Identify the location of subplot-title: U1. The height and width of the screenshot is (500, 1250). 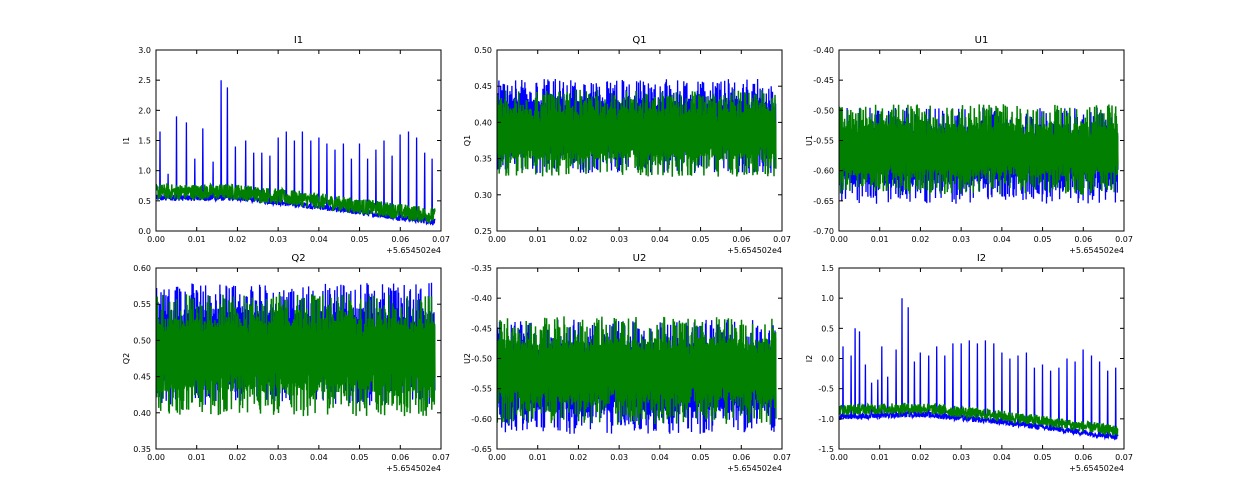
(982, 40).